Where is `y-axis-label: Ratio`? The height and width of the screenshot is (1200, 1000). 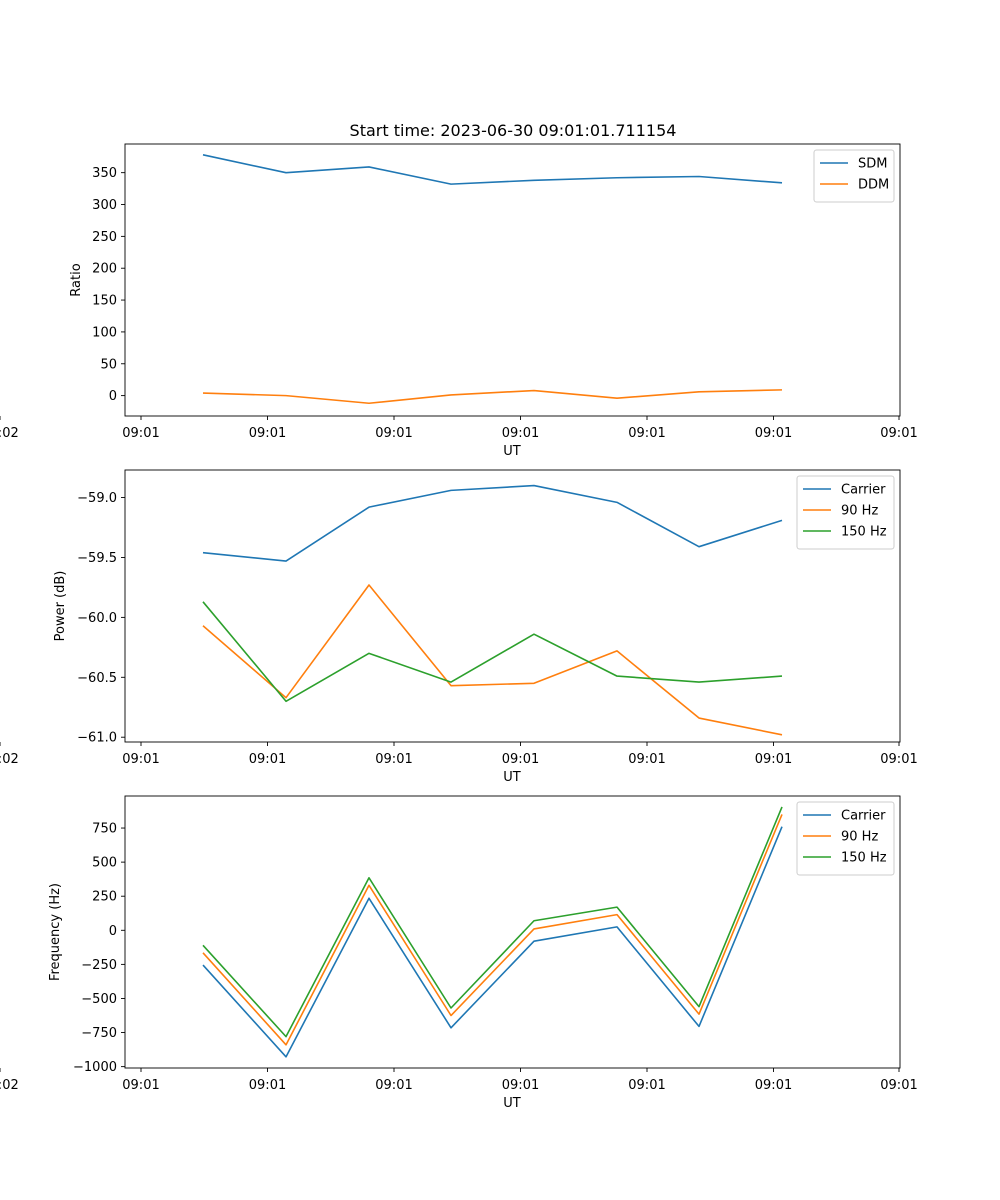
y-axis-label: Ratio is located at coordinates (76, 279).